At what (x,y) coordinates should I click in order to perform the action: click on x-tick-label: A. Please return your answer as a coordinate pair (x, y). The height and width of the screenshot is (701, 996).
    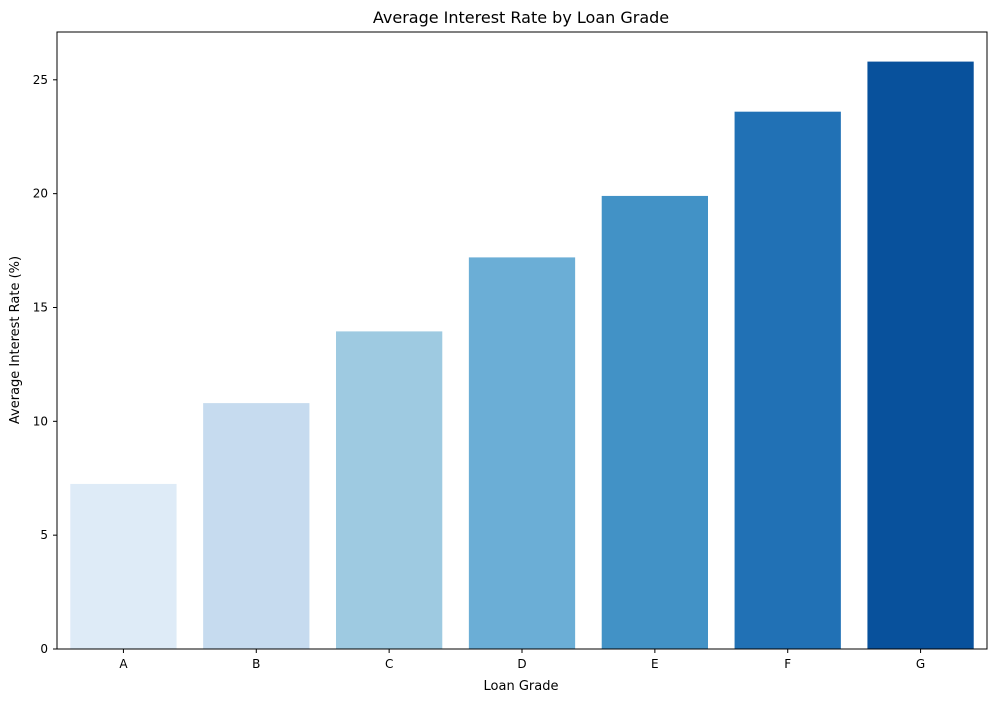
    Looking at the image, I should click on (123, 664).